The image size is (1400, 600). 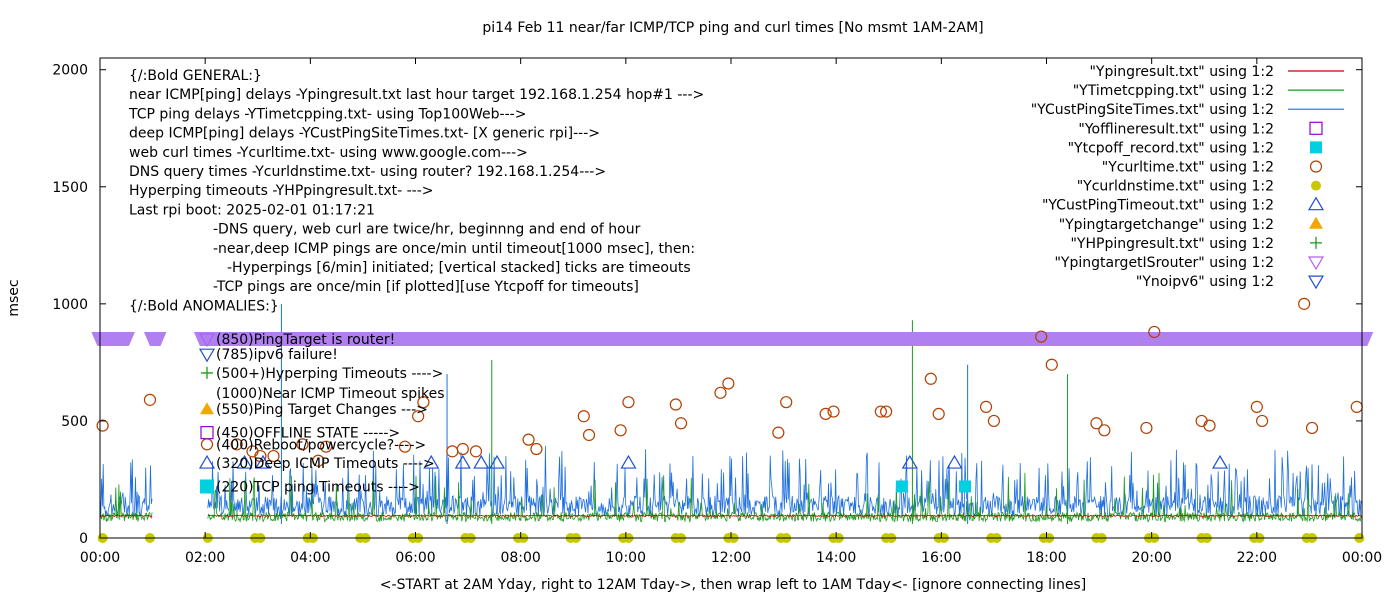 What do you see at coordinates (731, 497) in the screenshot?
I see `series-line-tcp-ping` at bounding box center [731, 497].